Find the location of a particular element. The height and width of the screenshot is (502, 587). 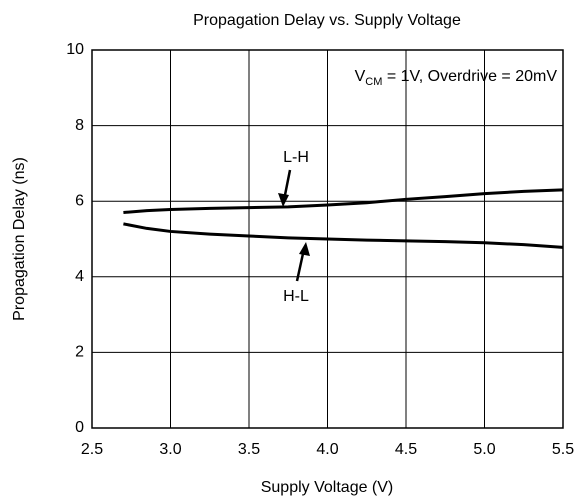

y-tick-label: 6 is located at coordinates (79, 200).